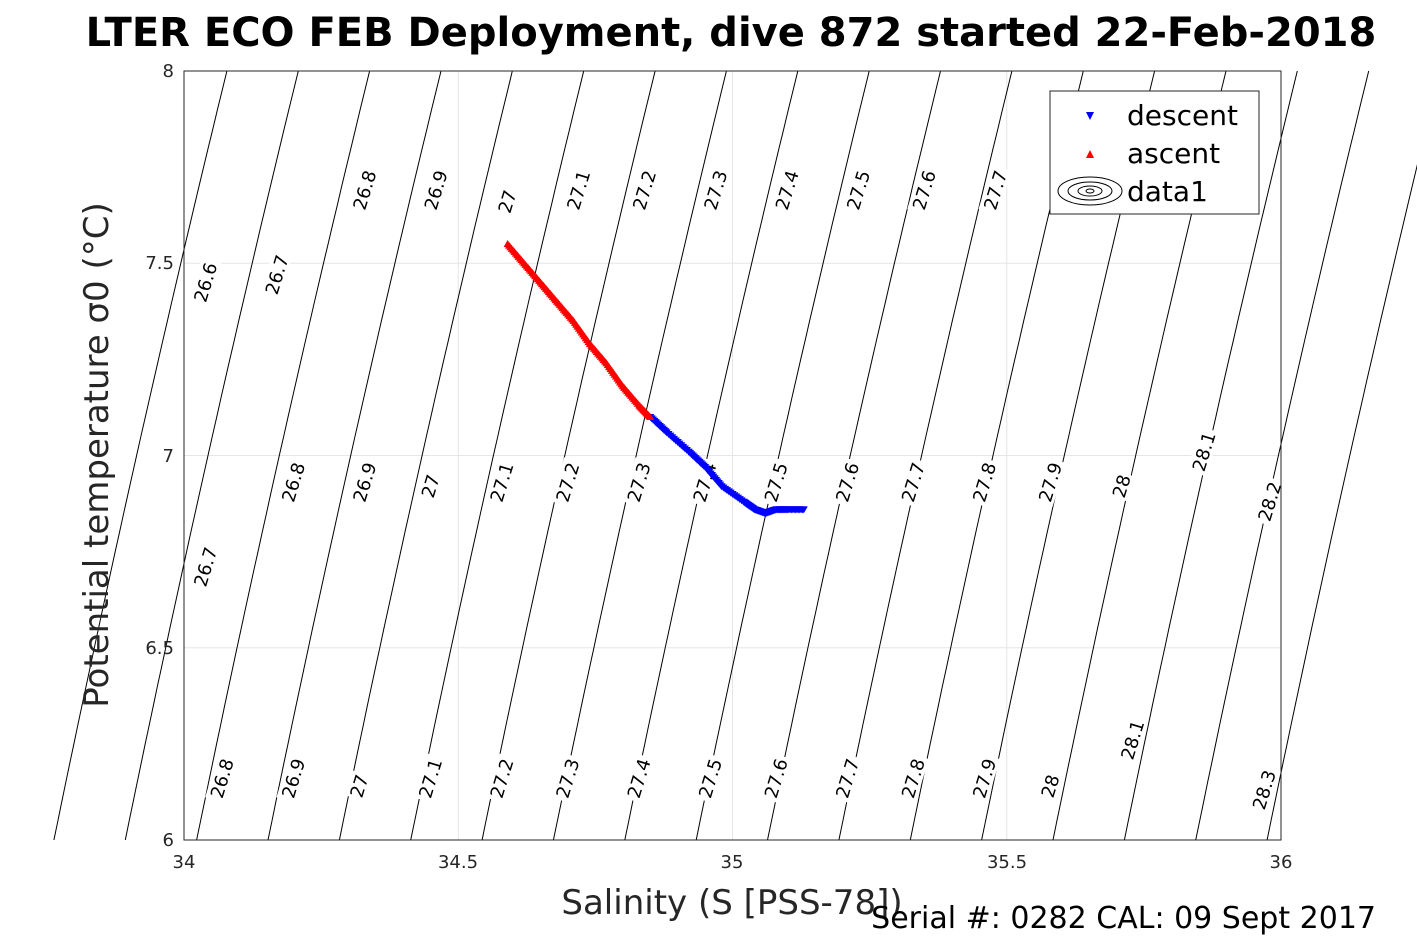 The image size is (1417, 945). What do you see at coordinates (1123, 918) in the screenshot?
I see `serial-cal-footer: Serial #: 0282 CAL: 09 Sept 2017` at bounding box center [1123, 918].